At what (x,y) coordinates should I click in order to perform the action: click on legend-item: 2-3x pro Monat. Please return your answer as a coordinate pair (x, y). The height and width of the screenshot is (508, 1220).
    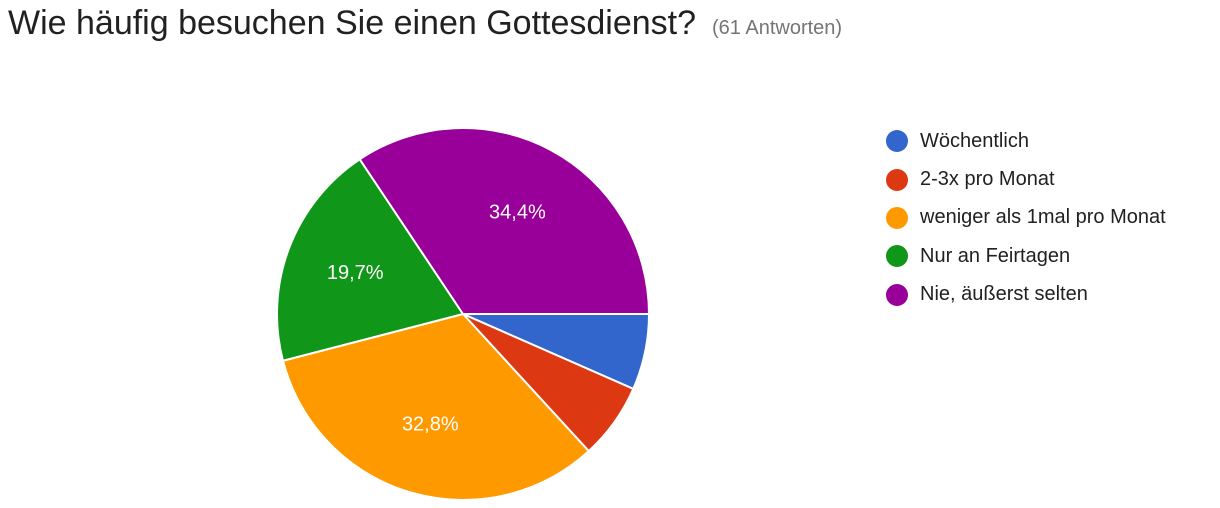
    Looking at the image, I should click on (1026, 179).